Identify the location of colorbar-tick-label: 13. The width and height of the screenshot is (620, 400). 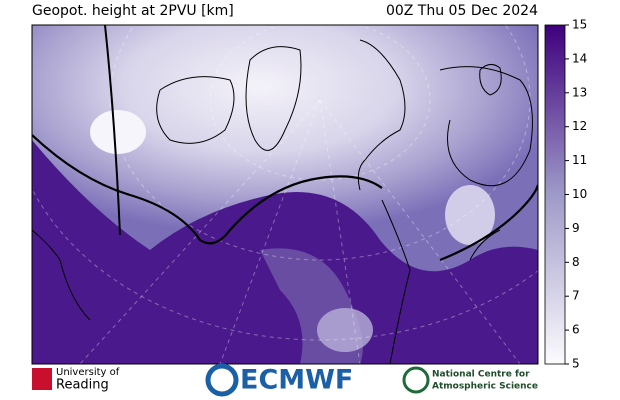
(579, 92).